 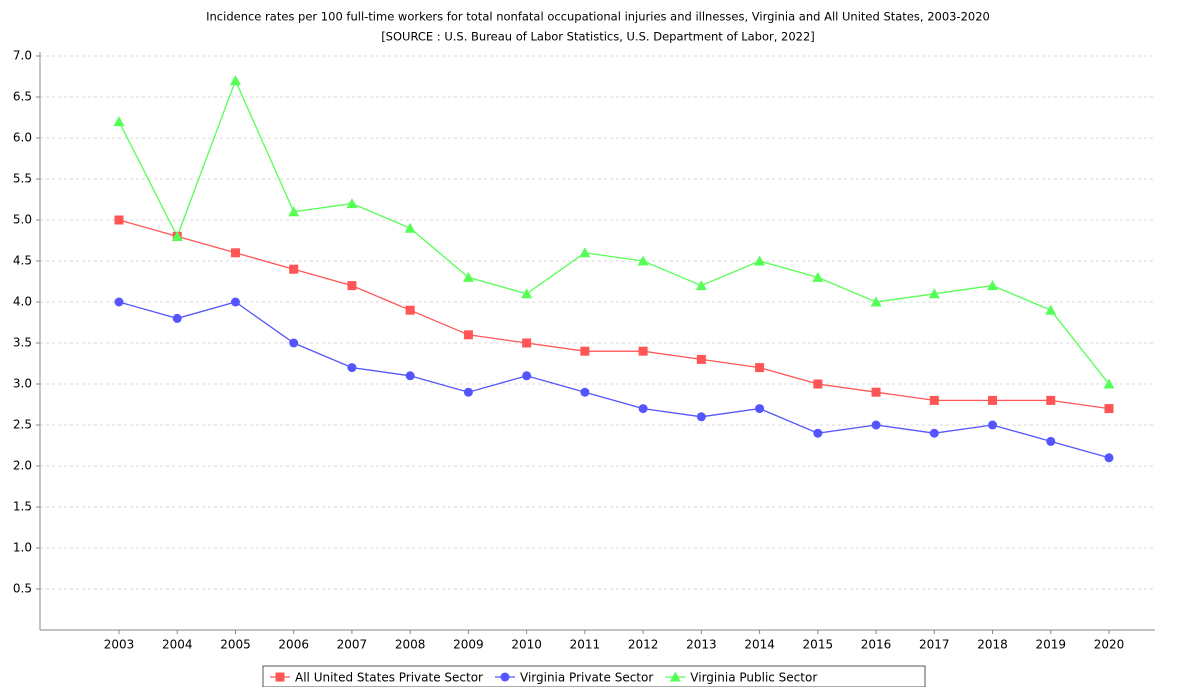 What do you see at coordinates (22, 548) in the screenshot?
I see `y-tick-label: 1.0` at bounding box center [22, 548].